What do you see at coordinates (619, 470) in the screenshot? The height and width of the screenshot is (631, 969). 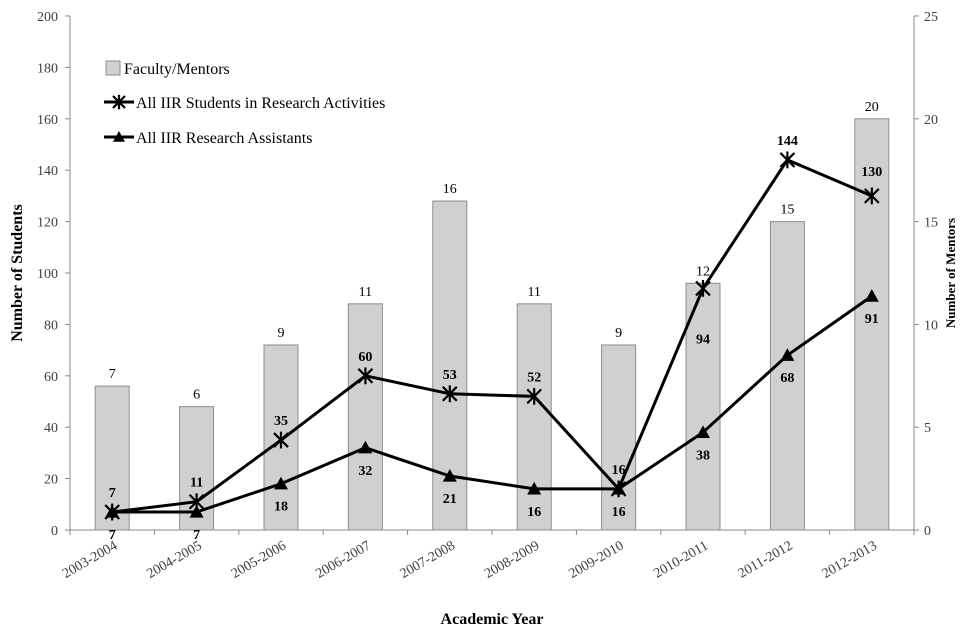 I see `student-value-label: 16` at bounding box center [619, 470].